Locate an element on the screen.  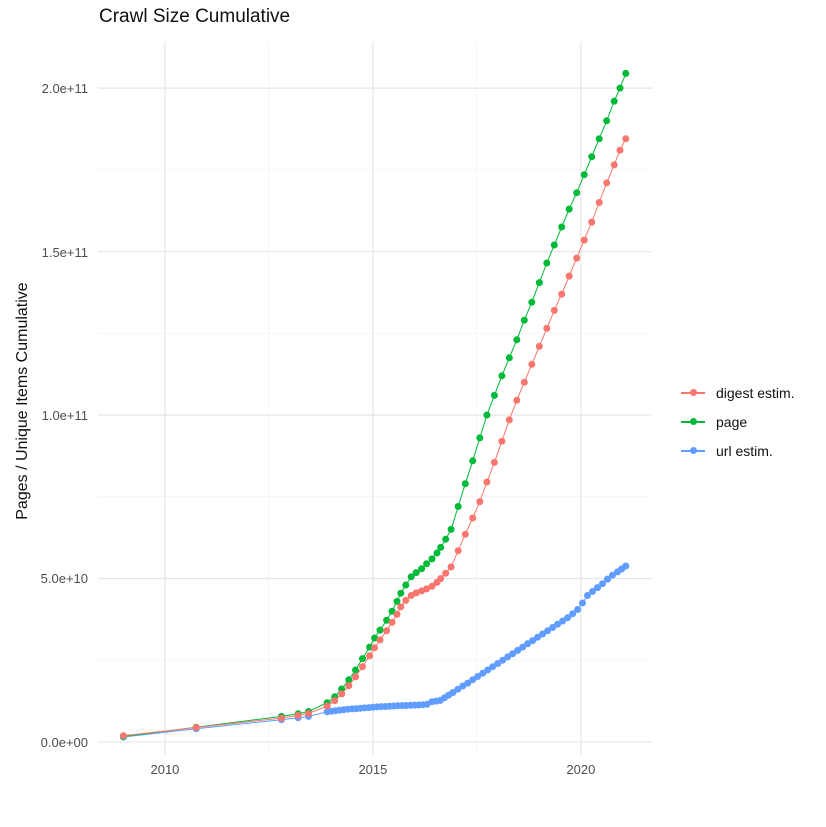
y-axis-title: Pages / Unique Items Cumulative is located at coordinates (22, 401).